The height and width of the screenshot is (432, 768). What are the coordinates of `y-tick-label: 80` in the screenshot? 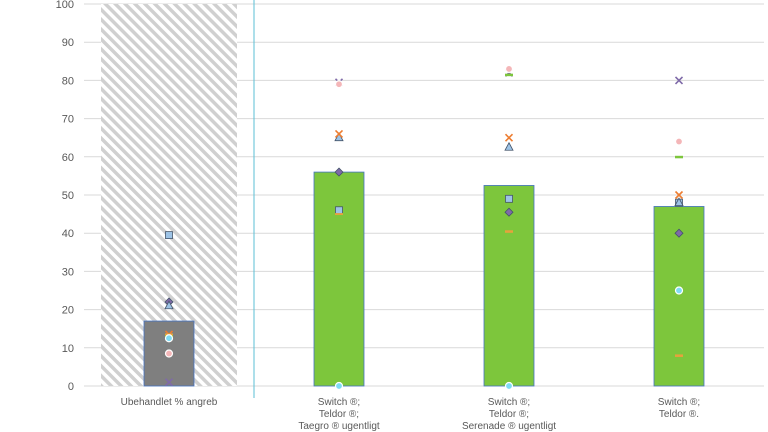 It's located at (68, 81).